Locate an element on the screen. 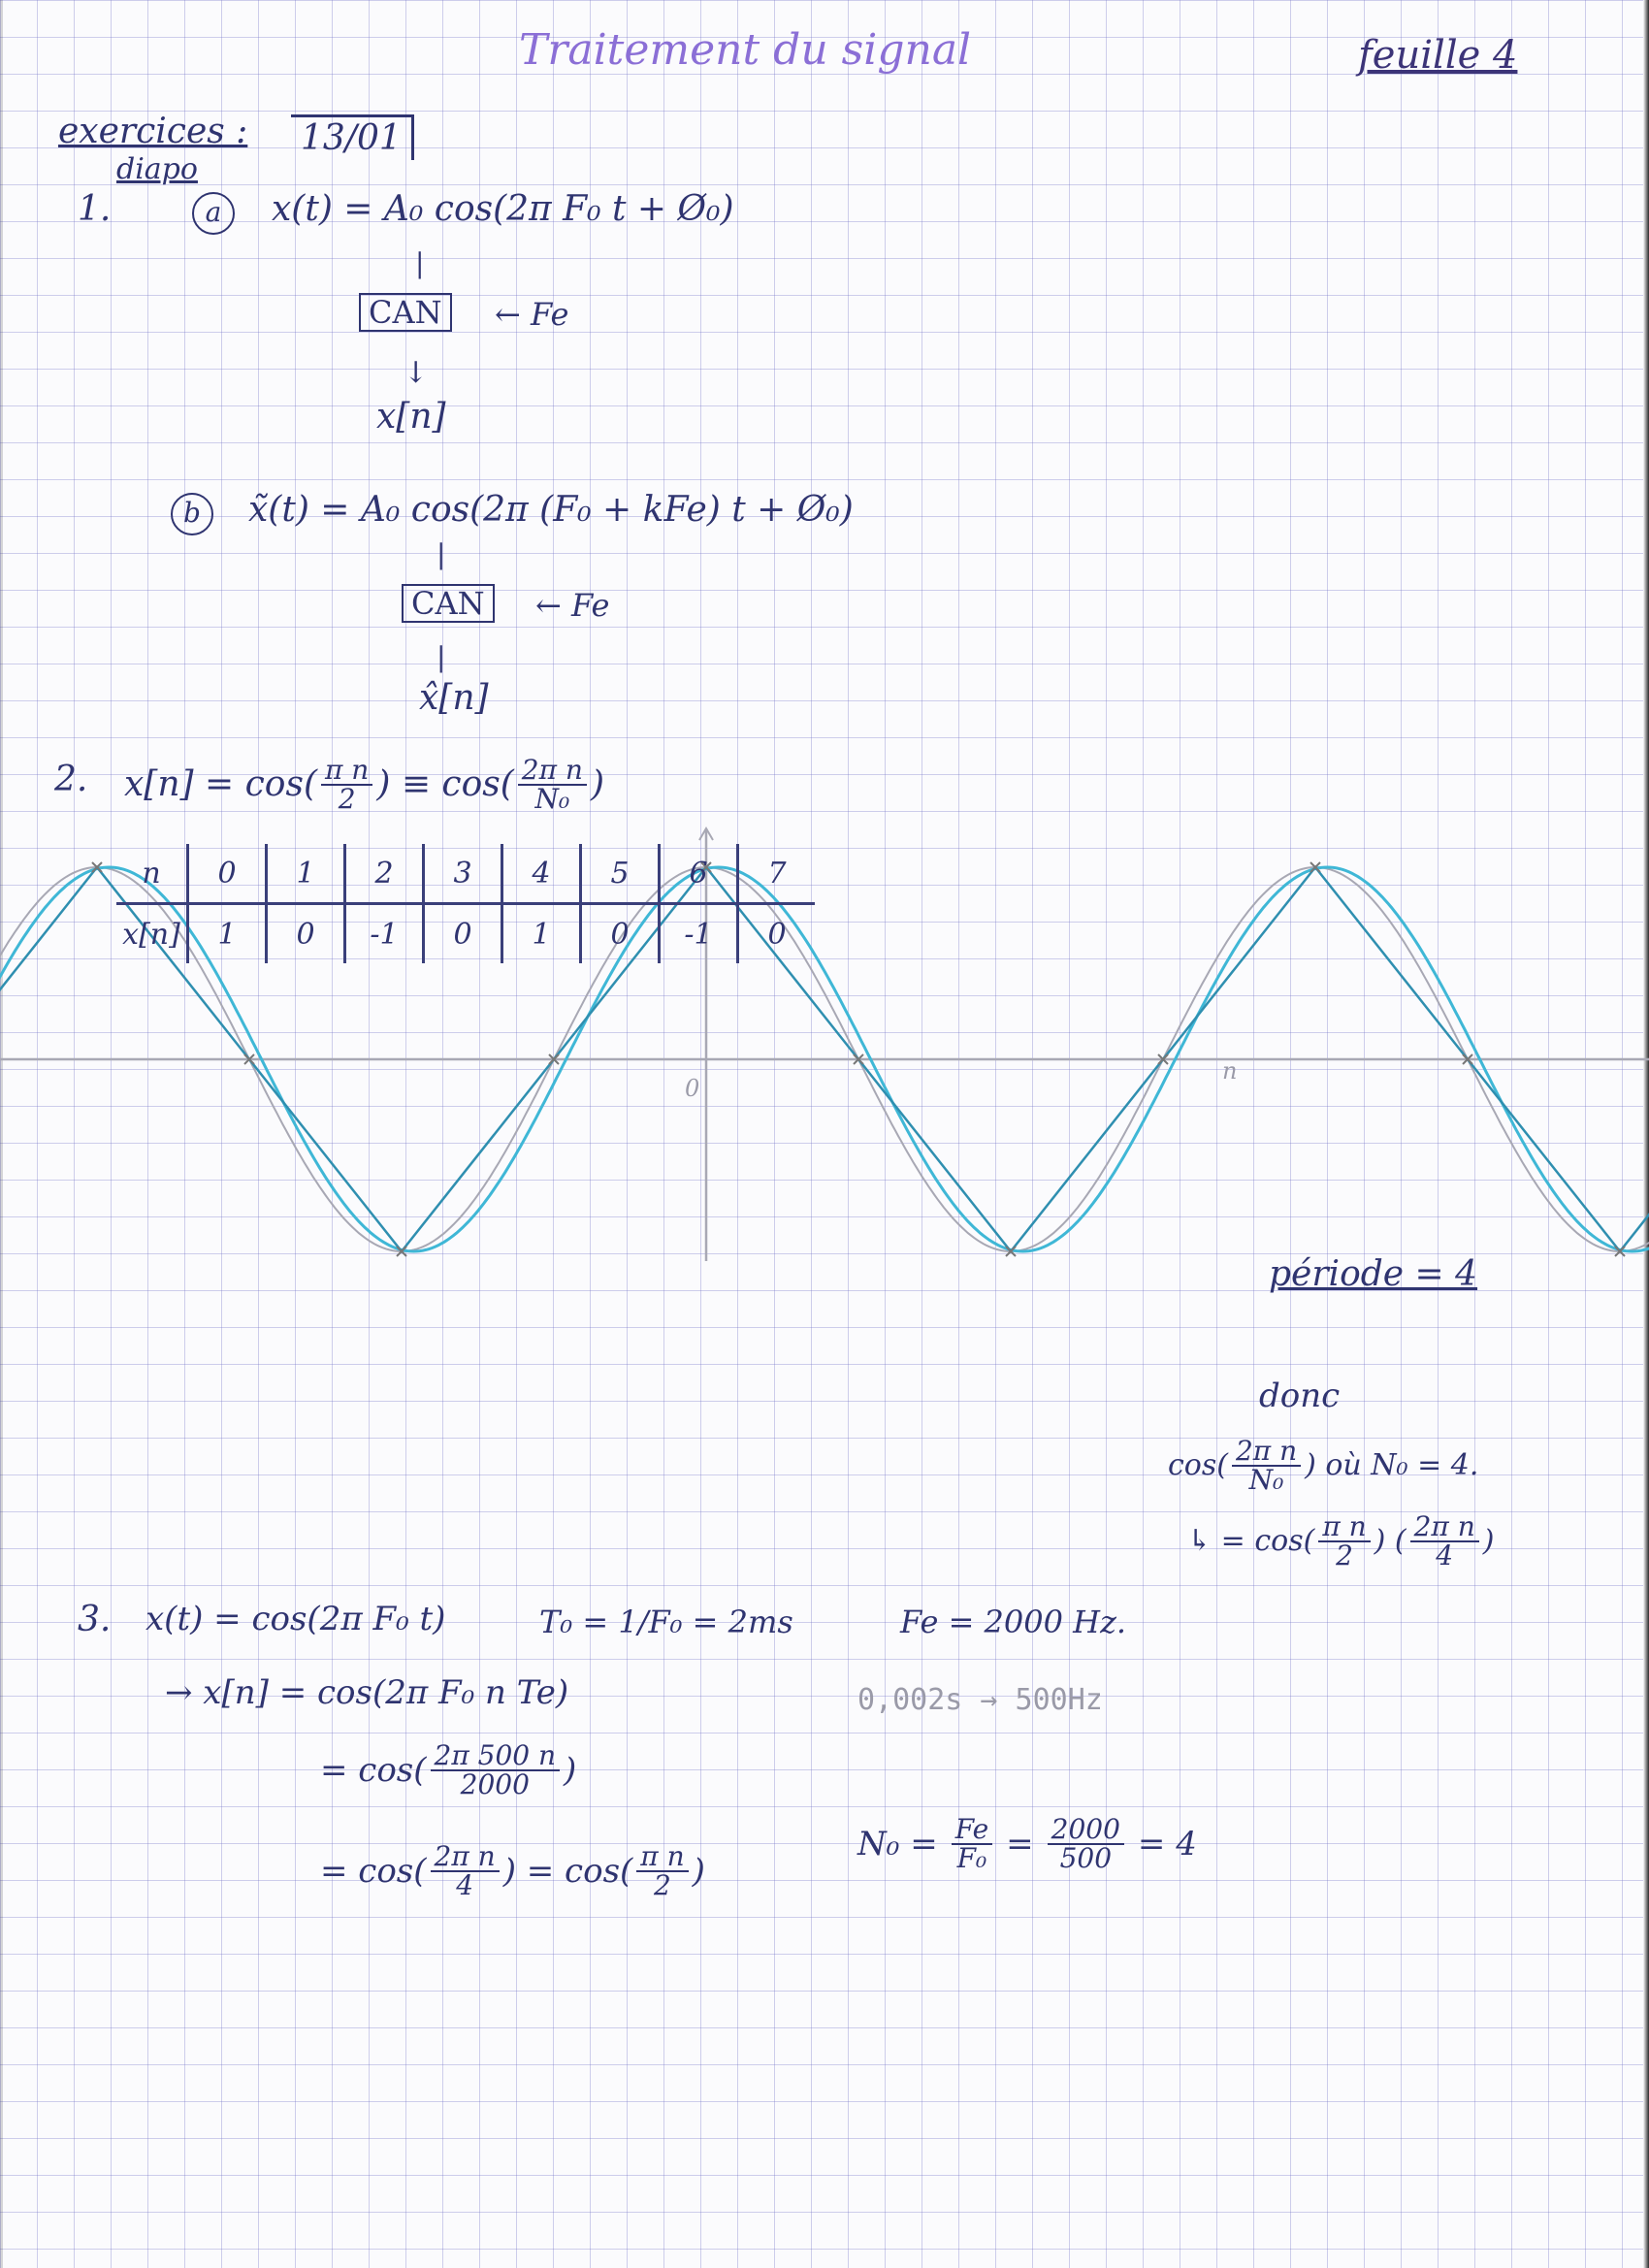 Image resolution: width=1649 pixels, height=2268 pixels. sample-table-row1-label: n is located at coordinates (152, 874).